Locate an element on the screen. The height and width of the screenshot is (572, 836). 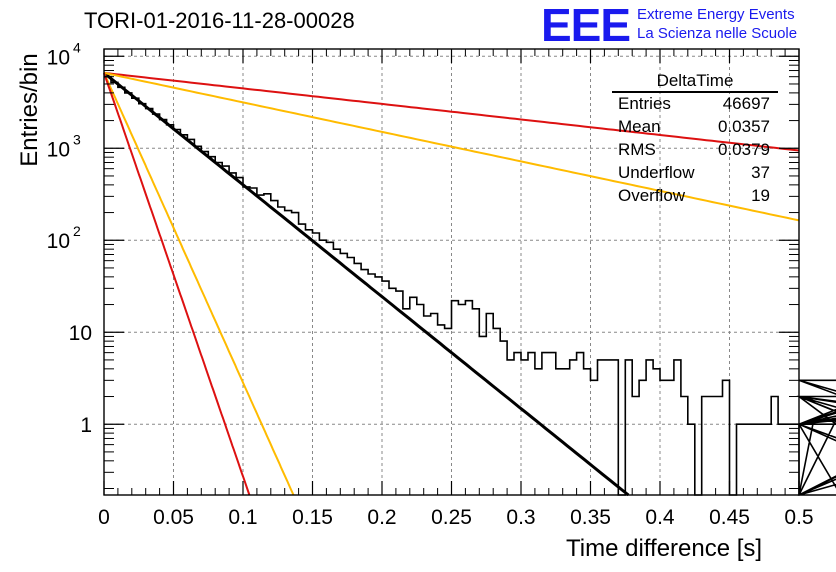
logo-line-2: La Scienza nelle Scuole is located at coordinates (717, 33).